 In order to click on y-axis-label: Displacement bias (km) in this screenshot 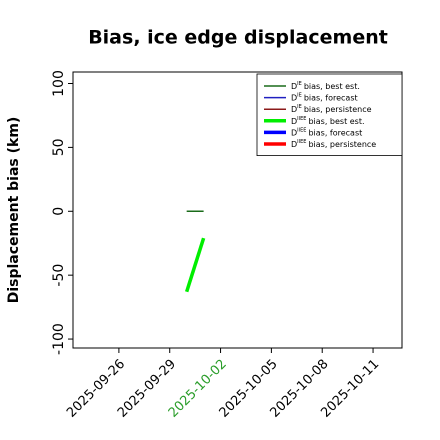, I will do `click(14, 210)`.